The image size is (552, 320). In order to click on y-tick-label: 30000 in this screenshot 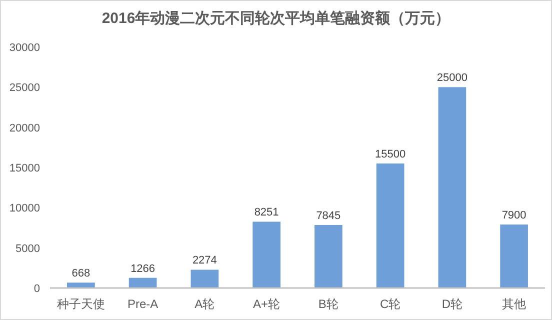, I will do `click(24, 48)`.